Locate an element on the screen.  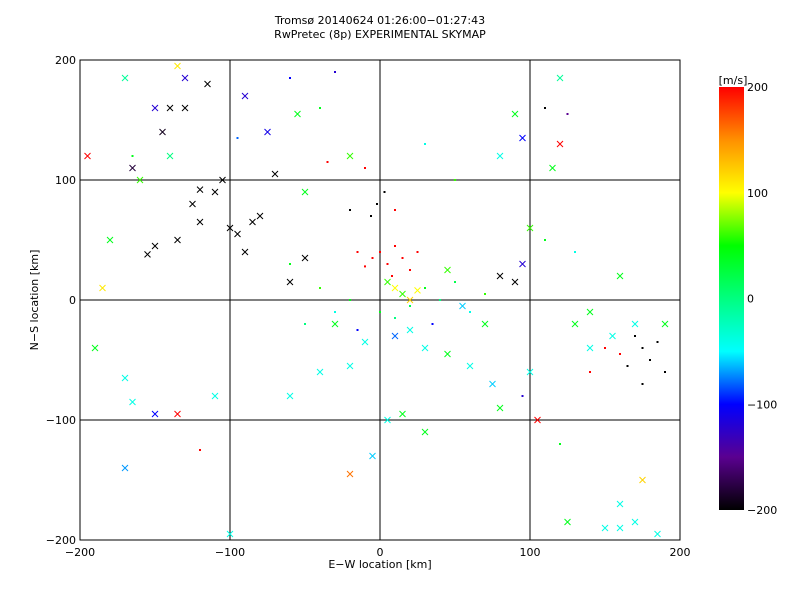
x-tick-label: 200 is located at coordinates (680, 552).